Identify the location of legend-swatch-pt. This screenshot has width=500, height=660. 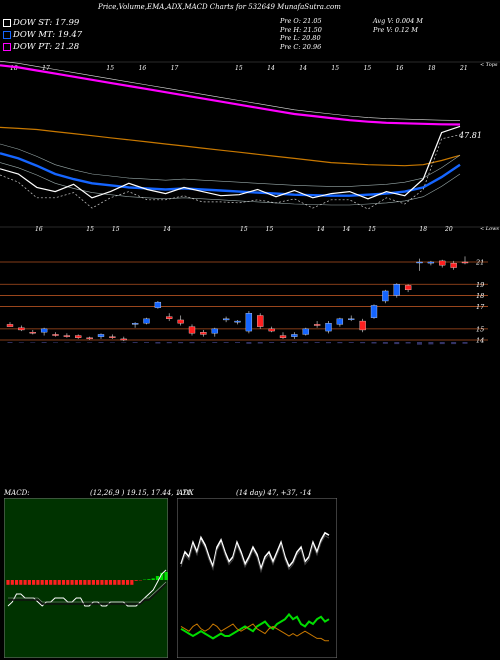
(7, 46).